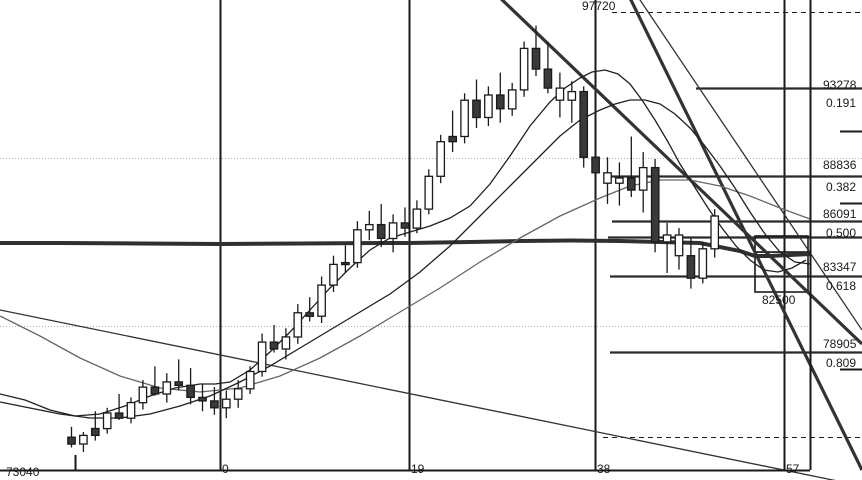 Image resolution: width=862 pixels, height=480 pixels. What do you see at coordinates (841, 233) in the screenshot?
I see `fib-label-0500: 0.500` at bounding box center [841, 233].